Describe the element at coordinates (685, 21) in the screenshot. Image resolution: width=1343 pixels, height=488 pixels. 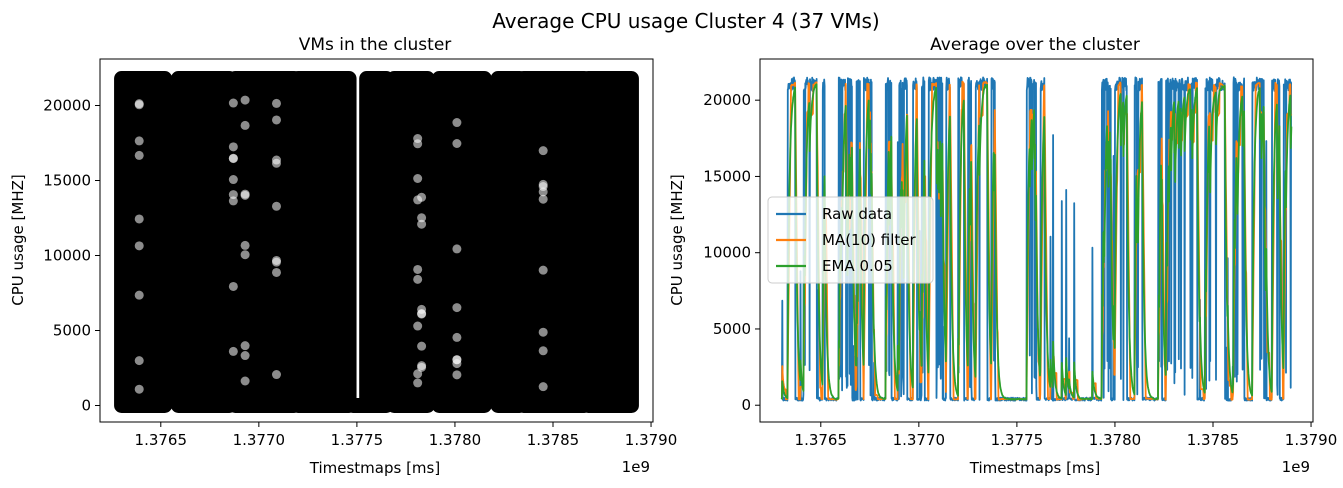
I see `figure-title: Average CPU usage Cluster 4 (37 VMs)` at that location.